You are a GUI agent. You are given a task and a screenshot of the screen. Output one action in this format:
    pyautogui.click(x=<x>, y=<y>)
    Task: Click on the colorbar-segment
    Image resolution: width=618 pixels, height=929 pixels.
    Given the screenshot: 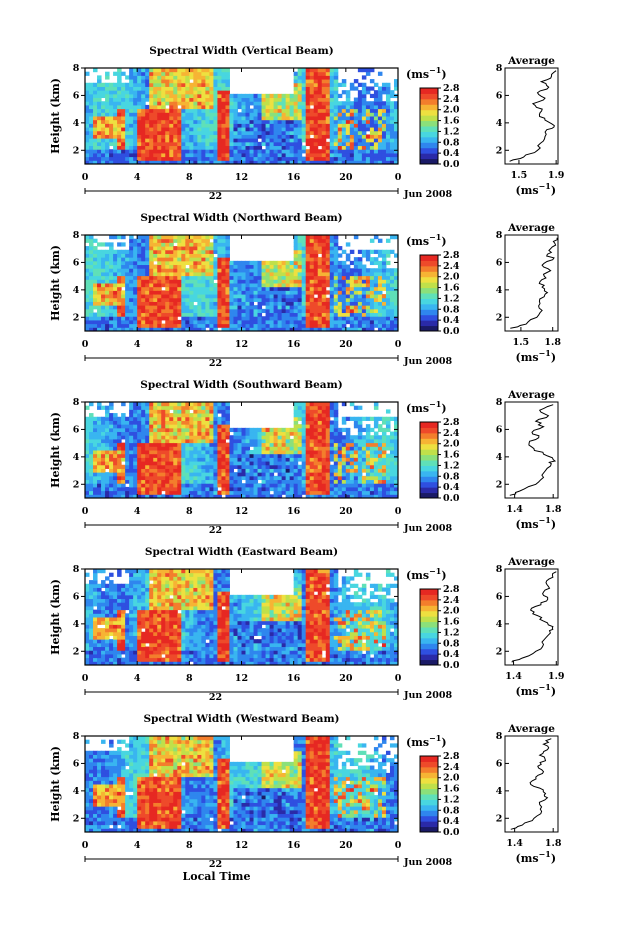 What is the action you would take?
    pyautogui.click(x=429, y=274)
    